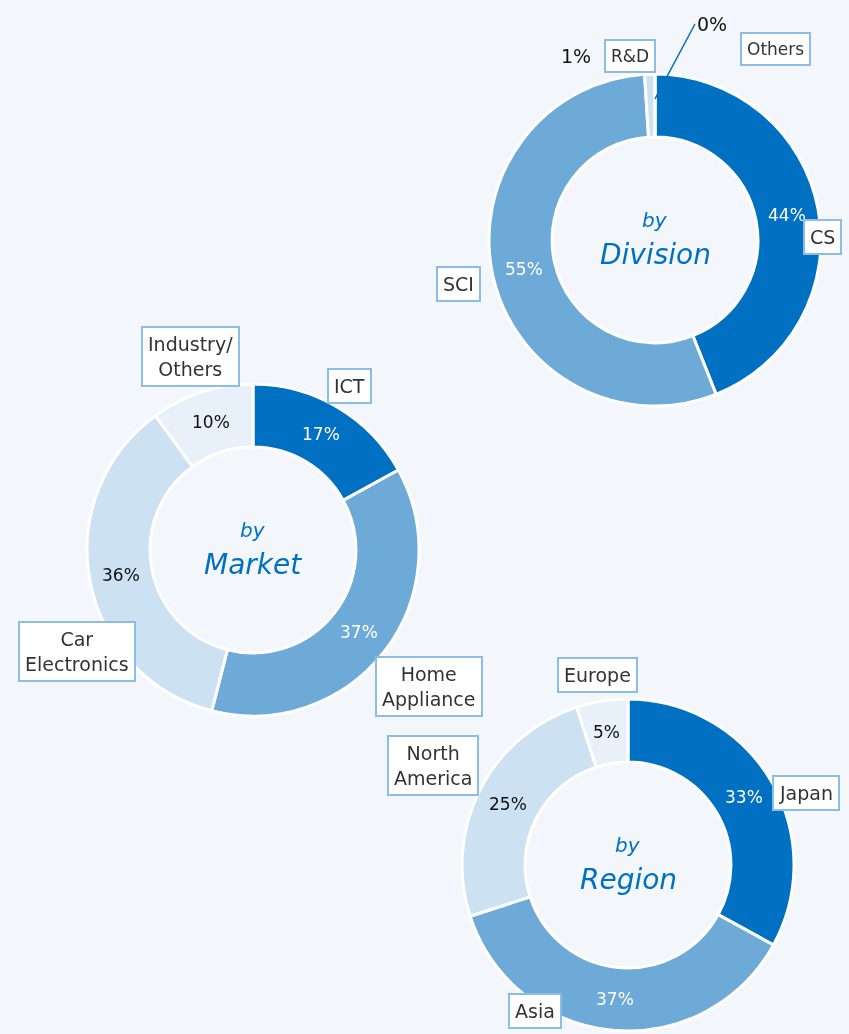  What do you see at coordinates (606, 732) in the screenshot?
I see `data-label: 5%` at bounding box center [606, 732].